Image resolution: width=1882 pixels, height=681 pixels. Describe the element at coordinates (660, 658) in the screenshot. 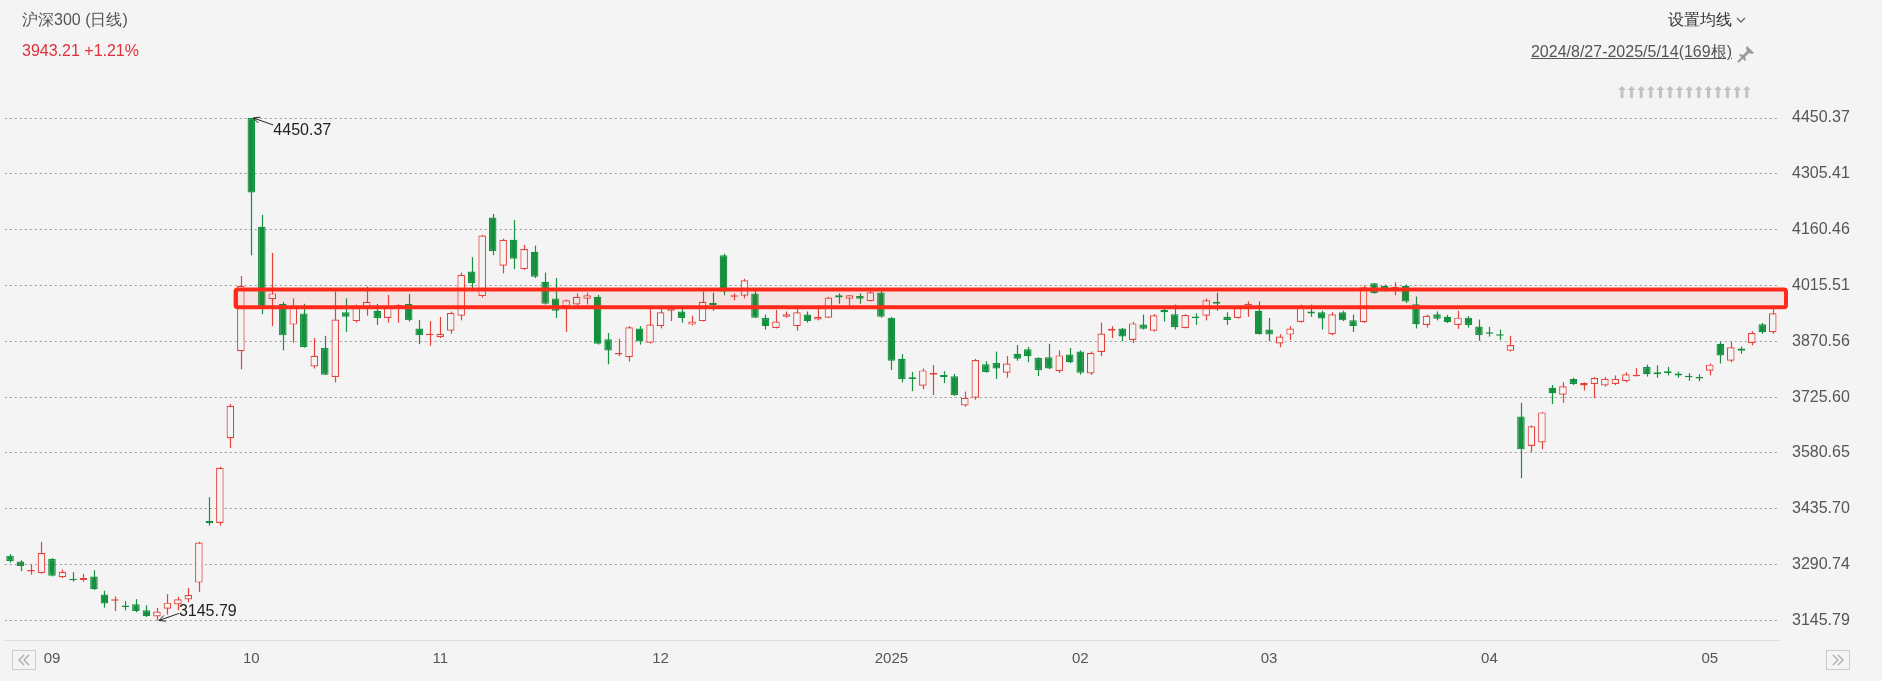

I see `x-tick-label: 12` at that location.